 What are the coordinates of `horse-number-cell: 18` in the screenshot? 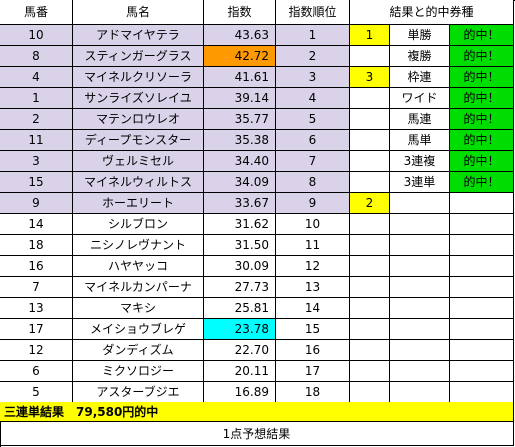 It's located at (36, 245).